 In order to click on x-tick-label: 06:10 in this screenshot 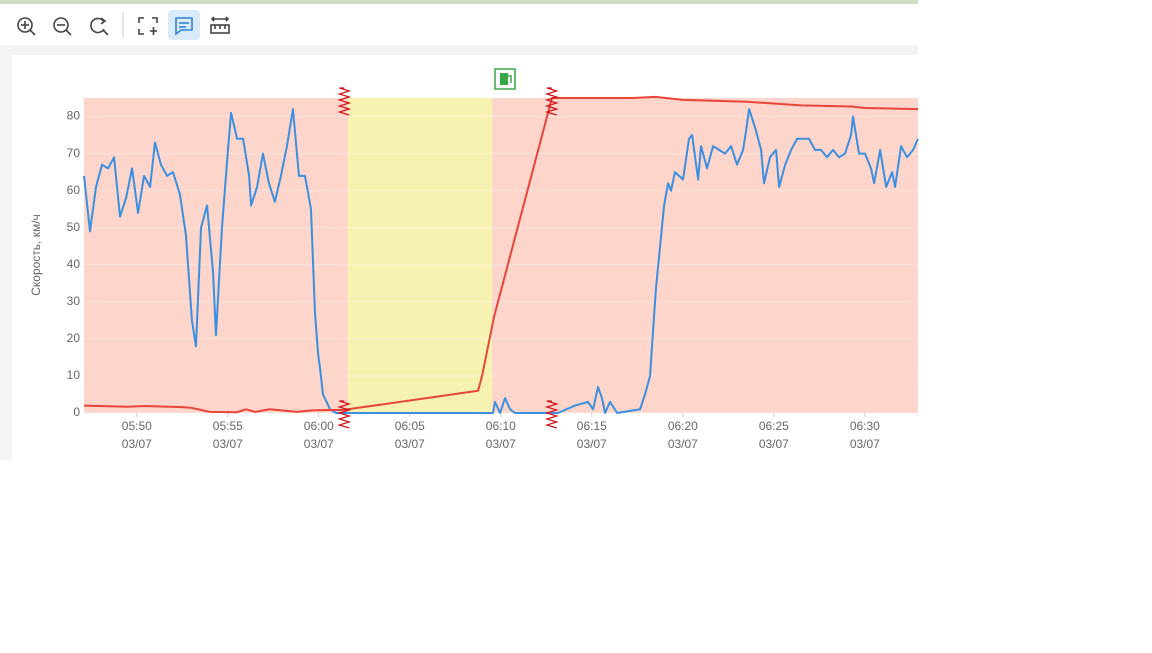, I will do `click(501, 426)`.